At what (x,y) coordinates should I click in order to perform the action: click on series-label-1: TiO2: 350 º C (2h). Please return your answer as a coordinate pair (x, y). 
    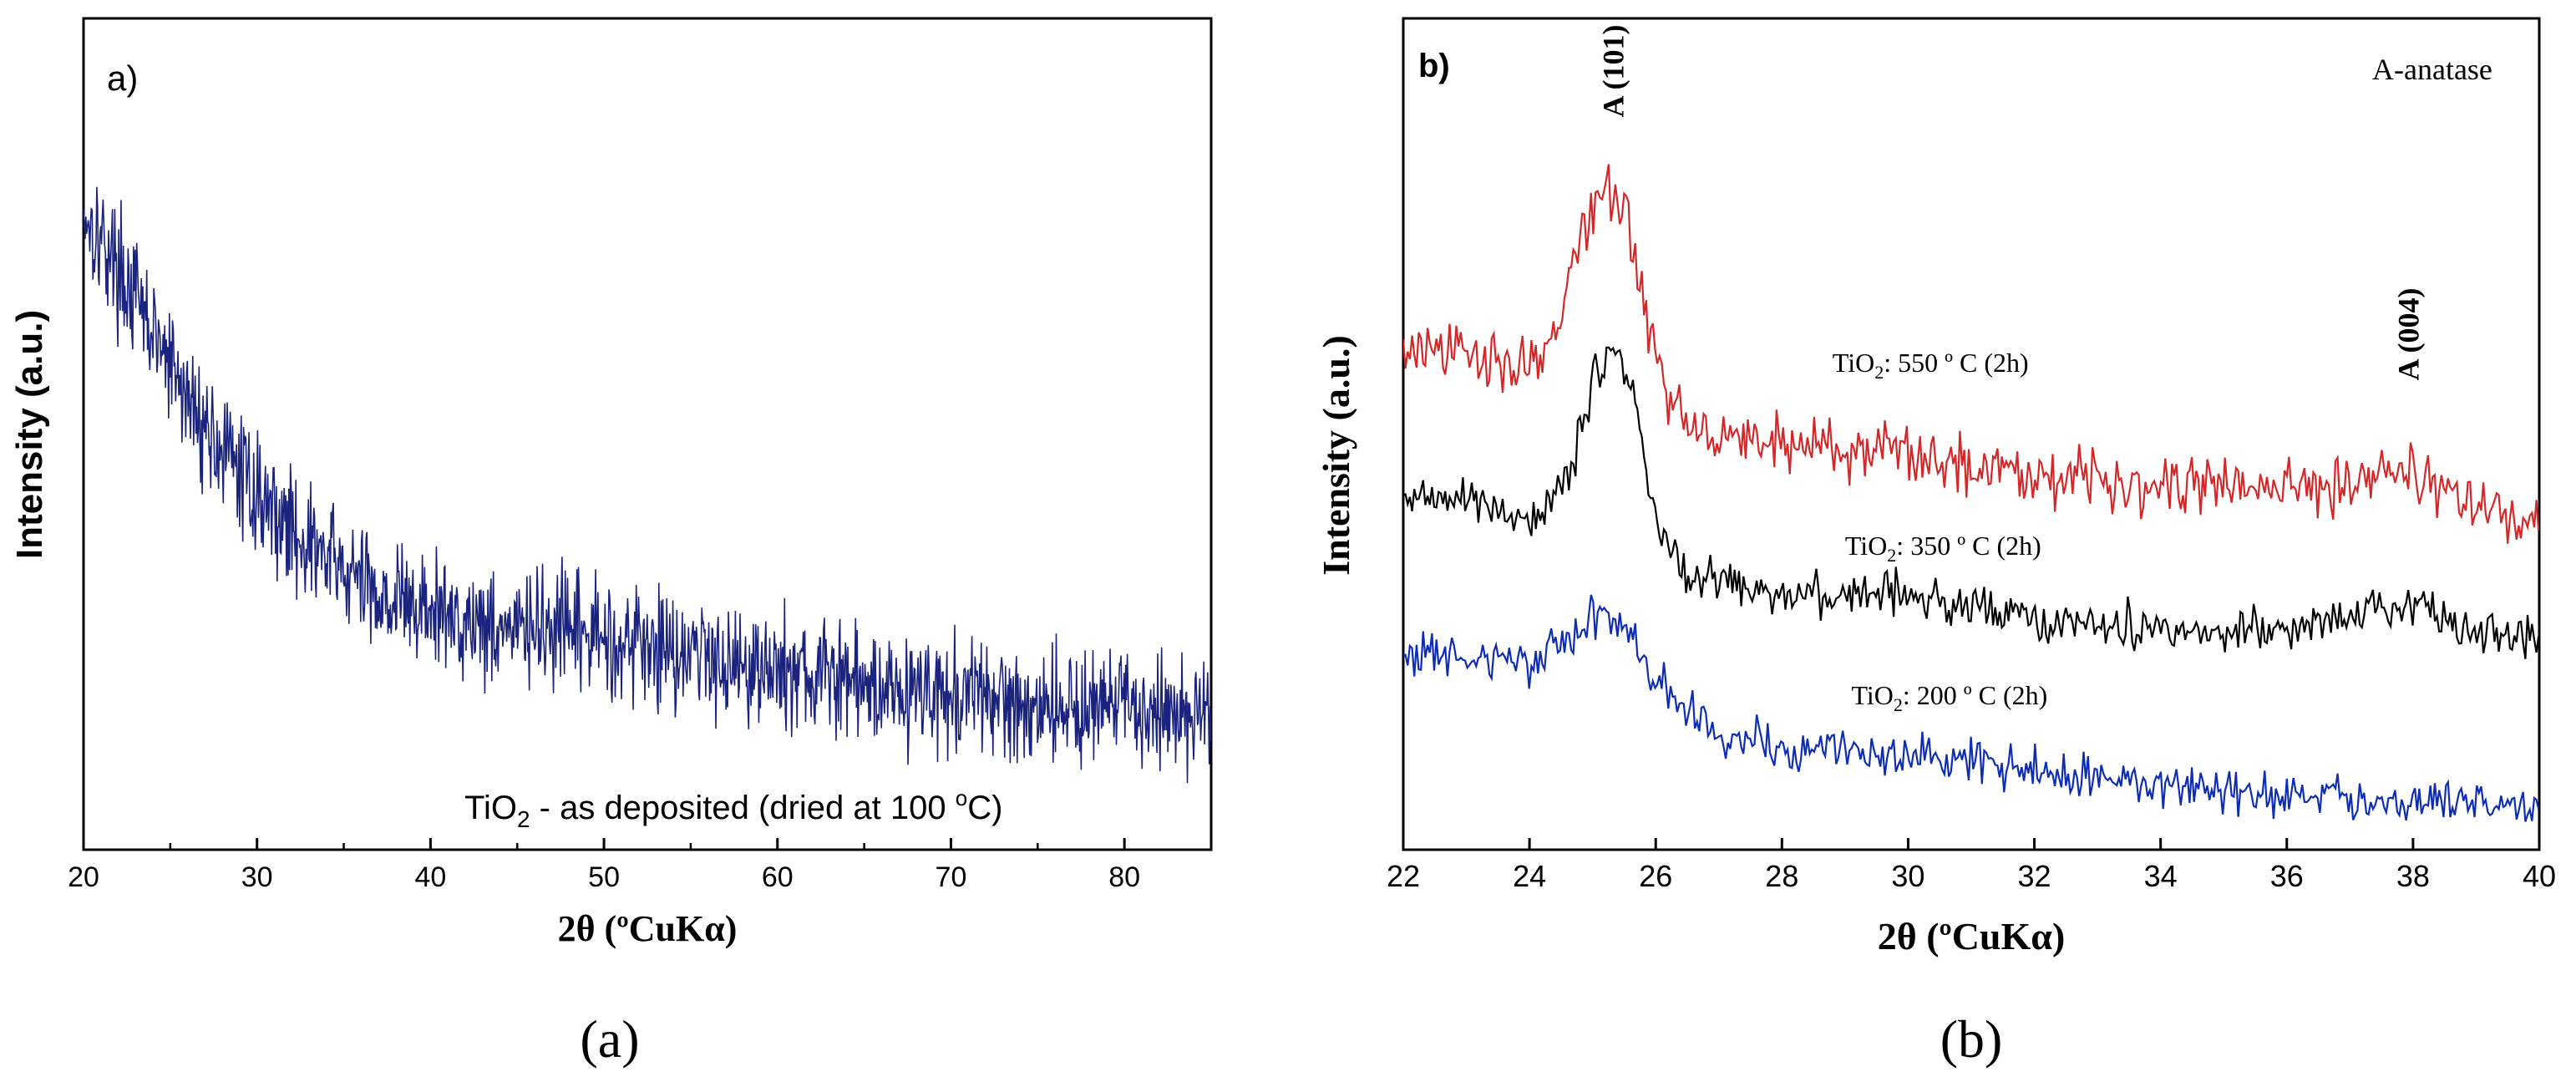
    Looking at the image, I should click on (1943, 548).